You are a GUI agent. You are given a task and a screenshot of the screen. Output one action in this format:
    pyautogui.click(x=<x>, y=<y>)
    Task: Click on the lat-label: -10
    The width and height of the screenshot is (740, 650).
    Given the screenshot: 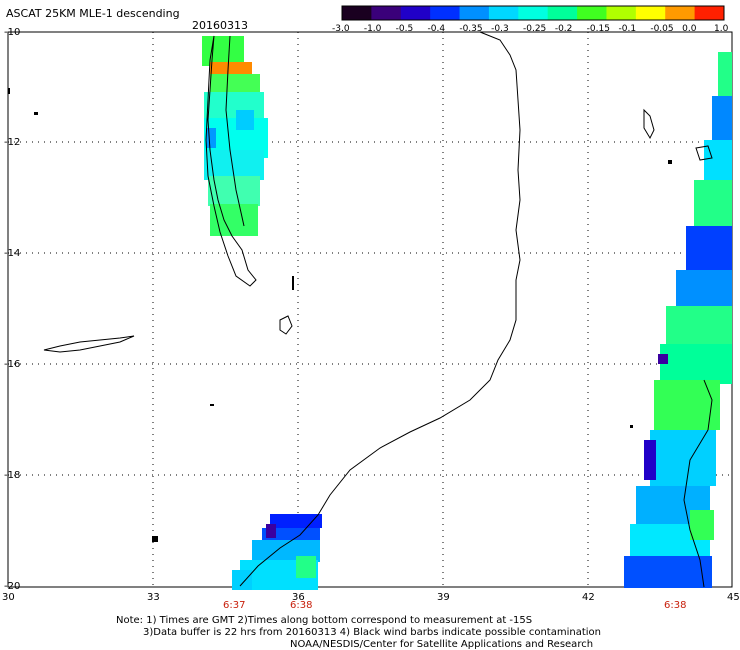 What is the action you would take?
    pyautogui.click(x=12, y=32)
    